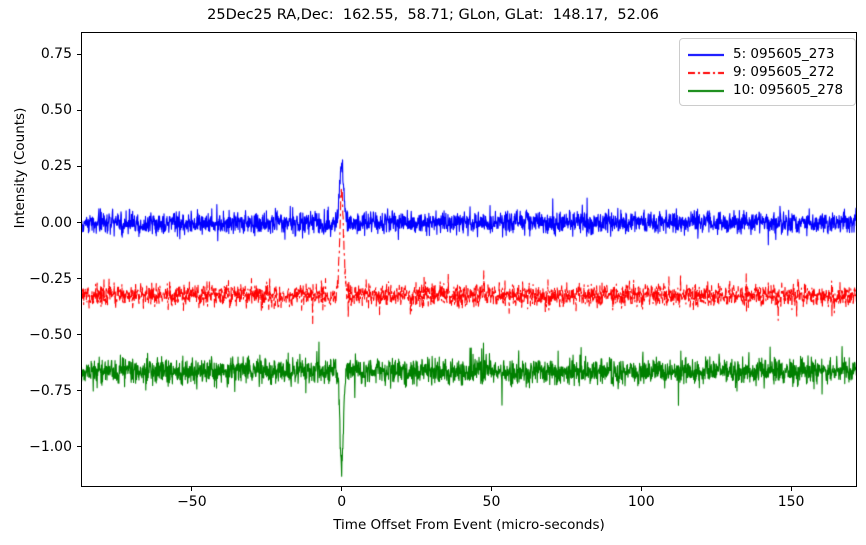 Image resolution: width=866 pixels, height=545 pixels. Describe the element at coordinates (469, 525) in the screenshot. I see `x-axis-label: Time Offset From Event (micro-seconds)` at that location.